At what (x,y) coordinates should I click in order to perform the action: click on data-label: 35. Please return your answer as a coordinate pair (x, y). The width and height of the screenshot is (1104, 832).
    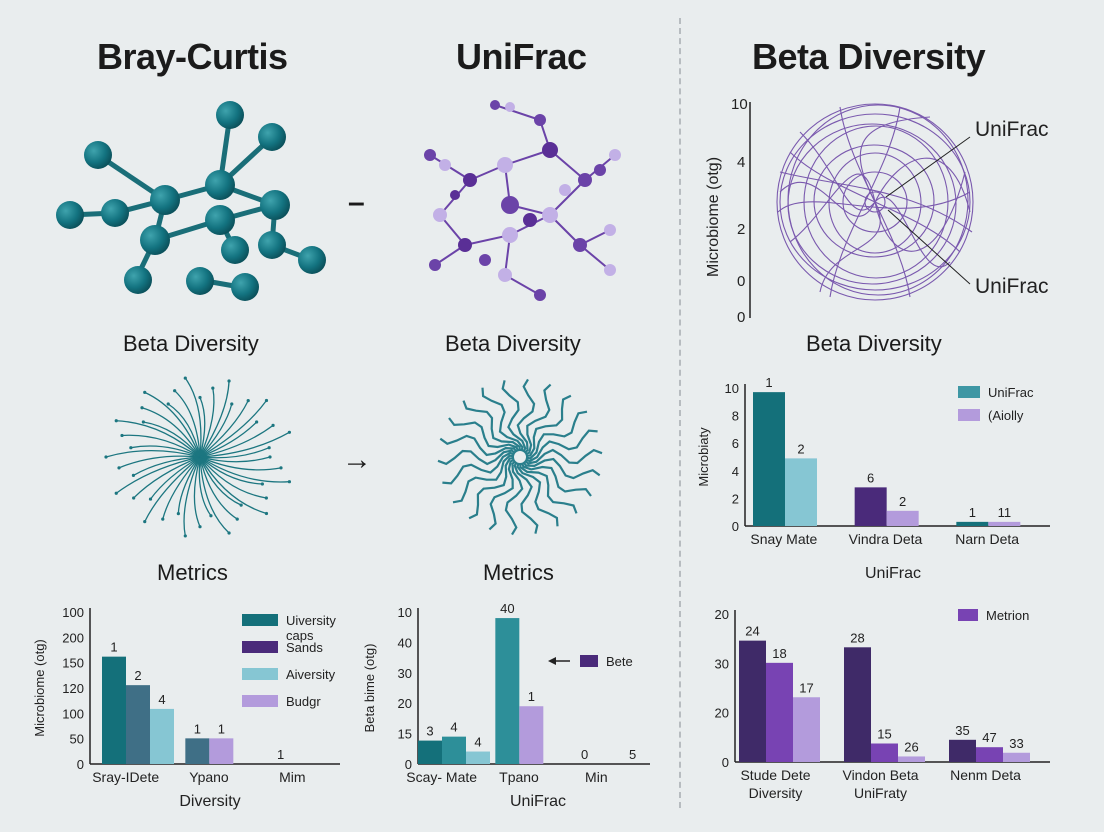
    Looking at the image, I should click on (962, 730).